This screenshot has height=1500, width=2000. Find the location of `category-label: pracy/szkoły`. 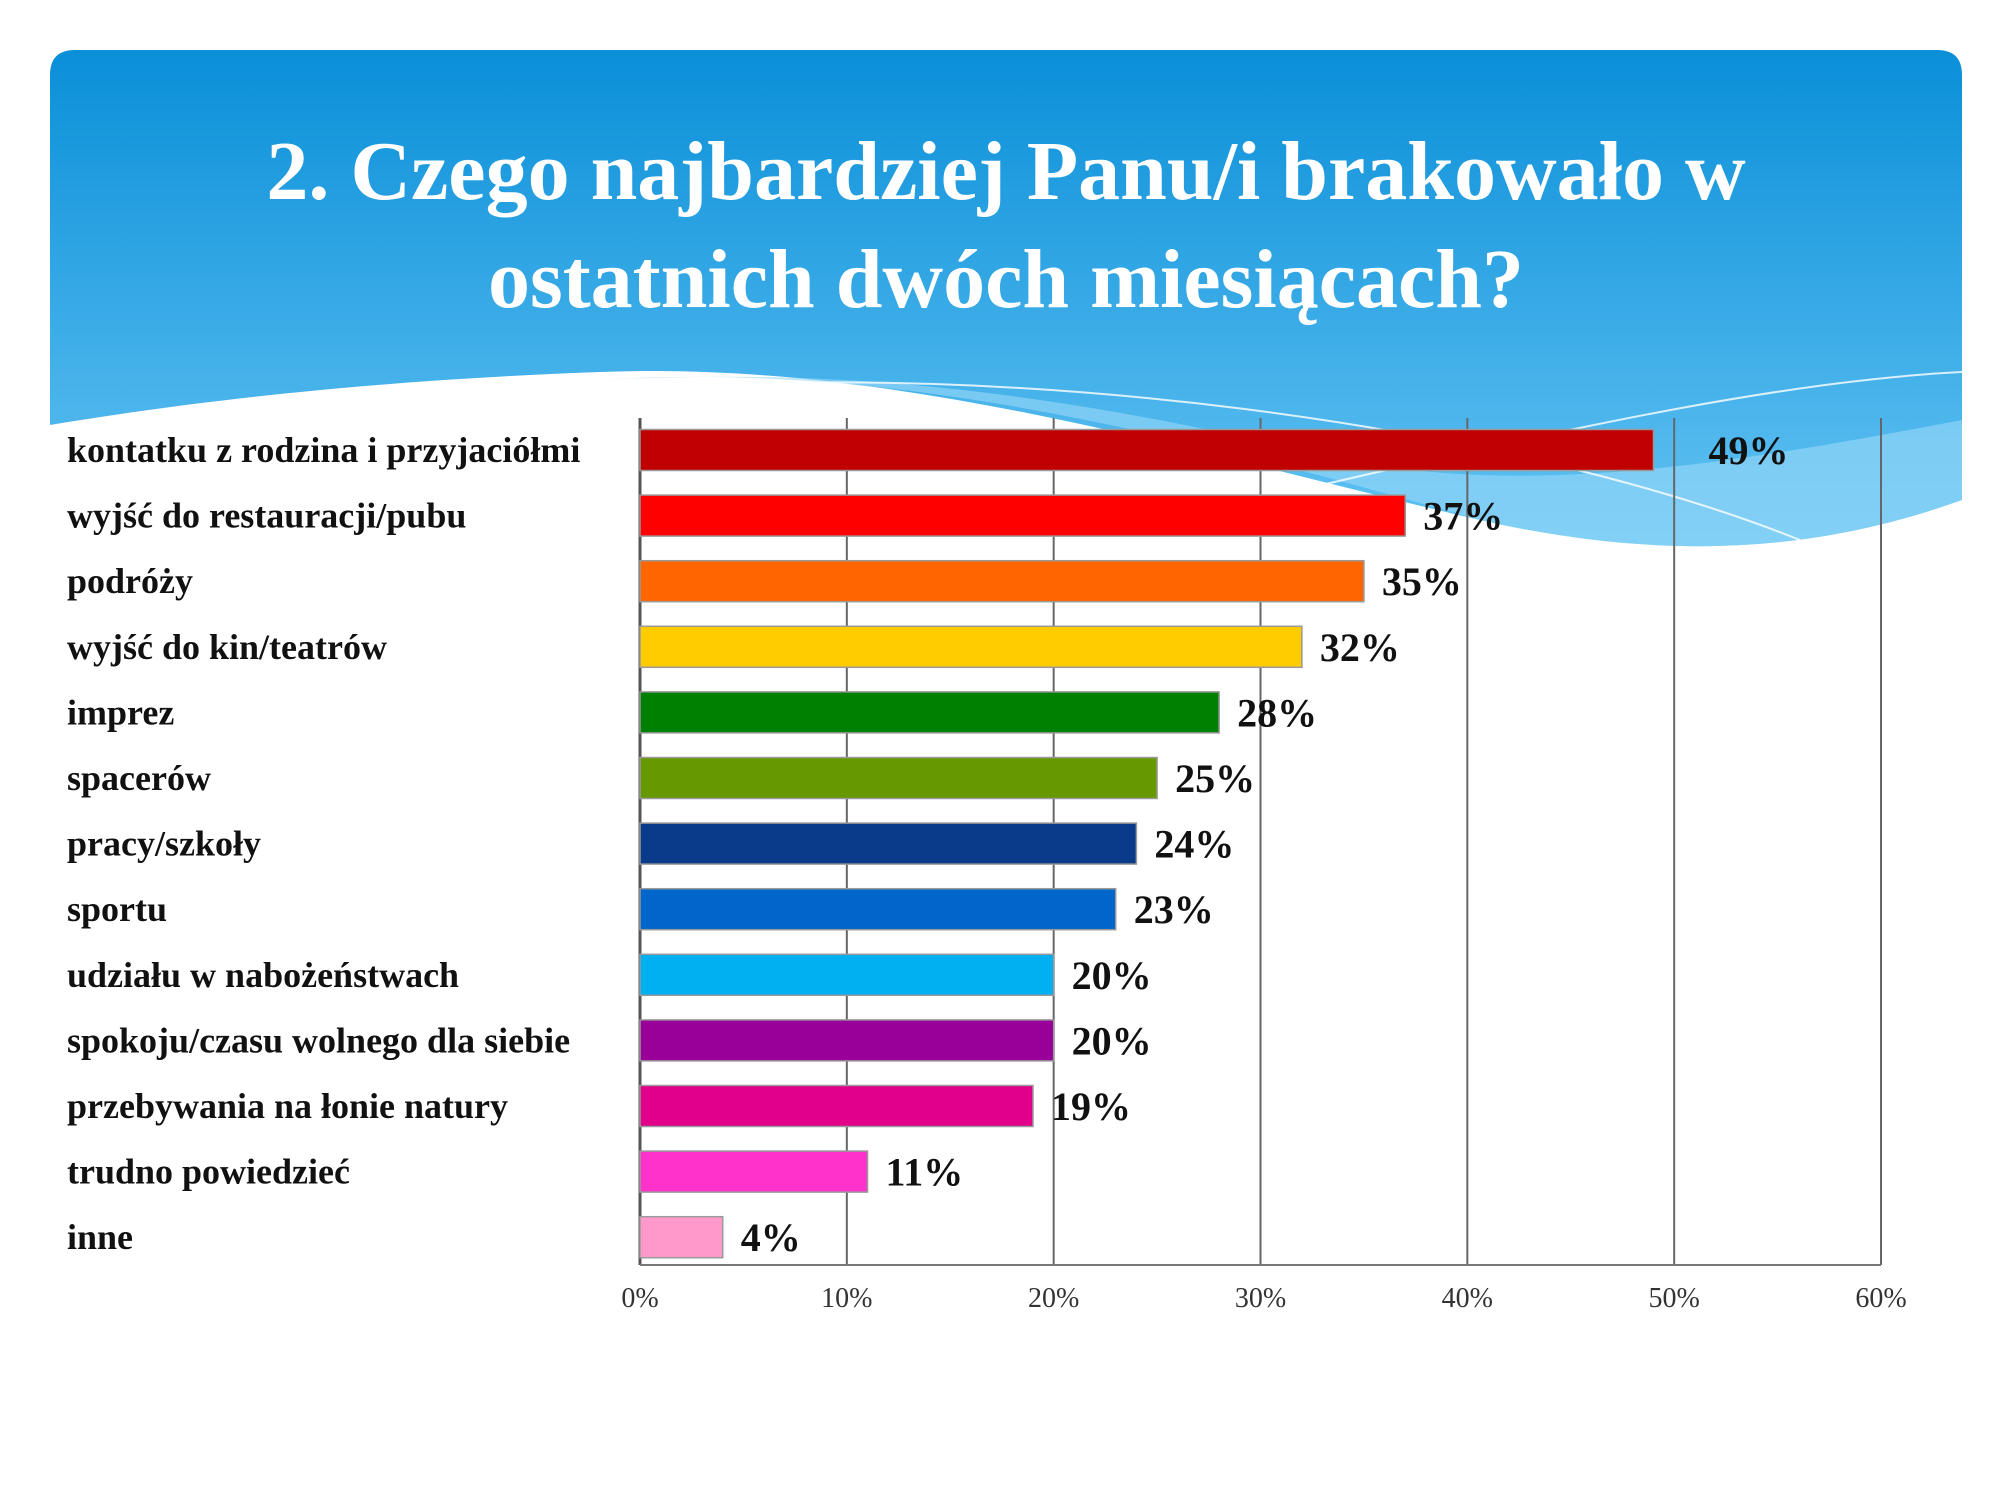

category-label: pracy/szkoły is located at coordinates (164, 844).